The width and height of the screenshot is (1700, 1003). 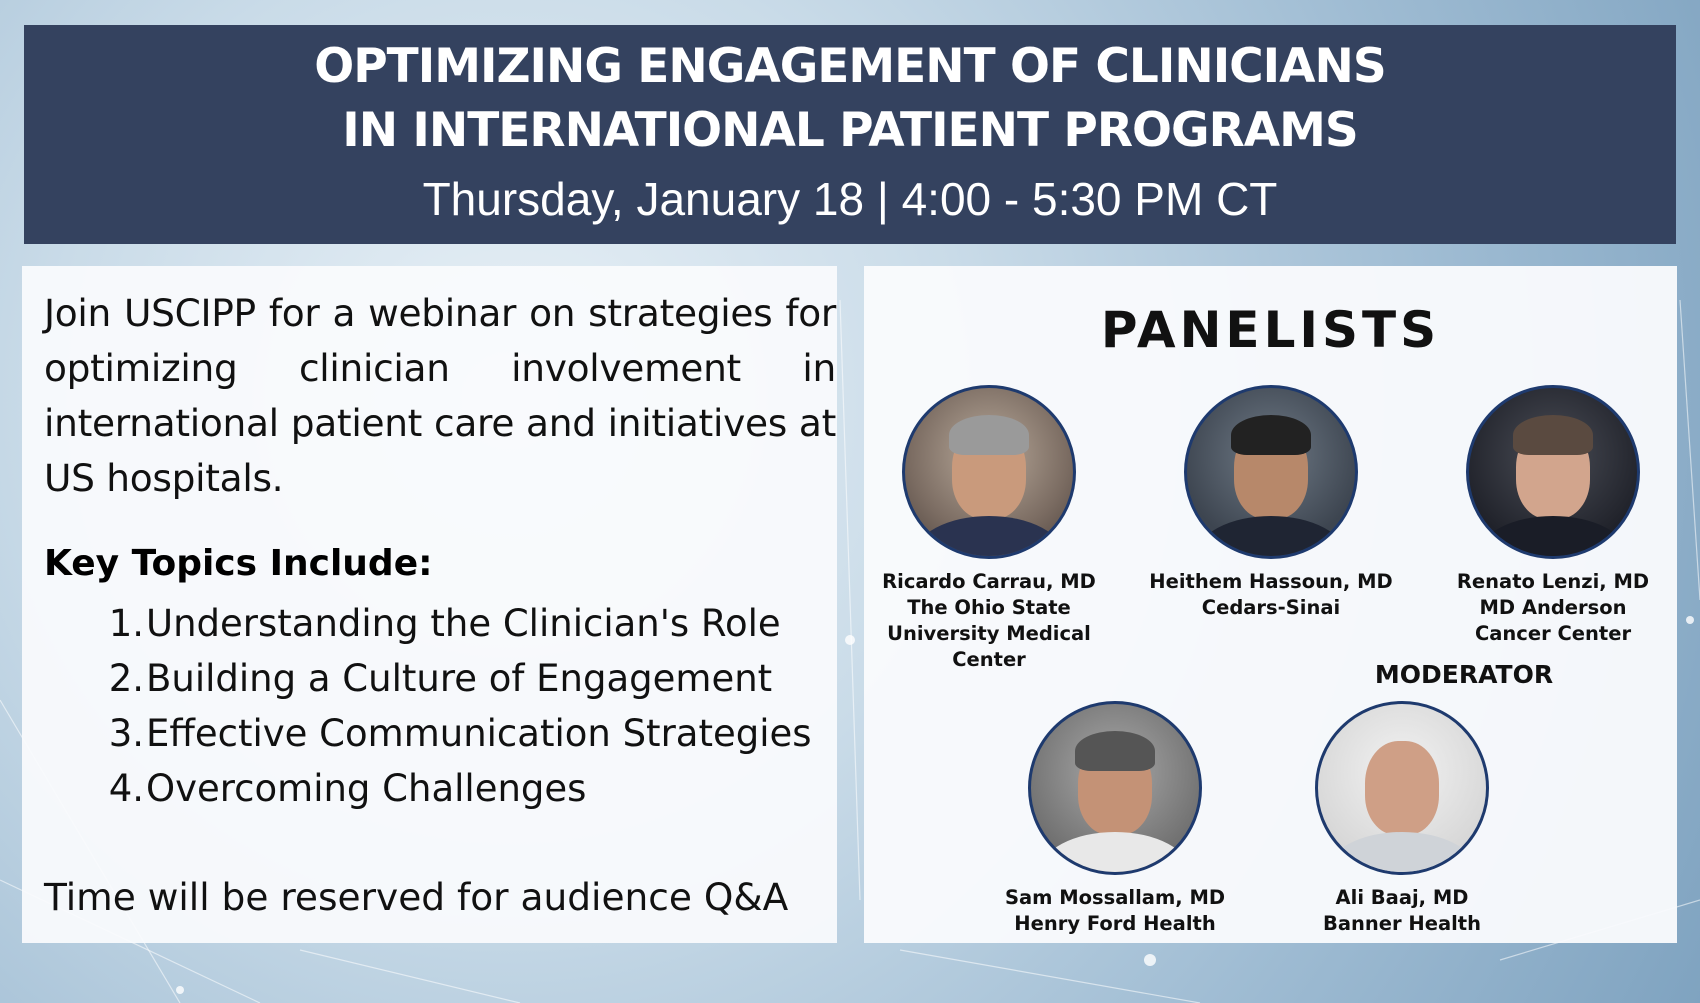 I want to click on name-line: Renato Lenzi, MD, so click(x=1553, y=581).